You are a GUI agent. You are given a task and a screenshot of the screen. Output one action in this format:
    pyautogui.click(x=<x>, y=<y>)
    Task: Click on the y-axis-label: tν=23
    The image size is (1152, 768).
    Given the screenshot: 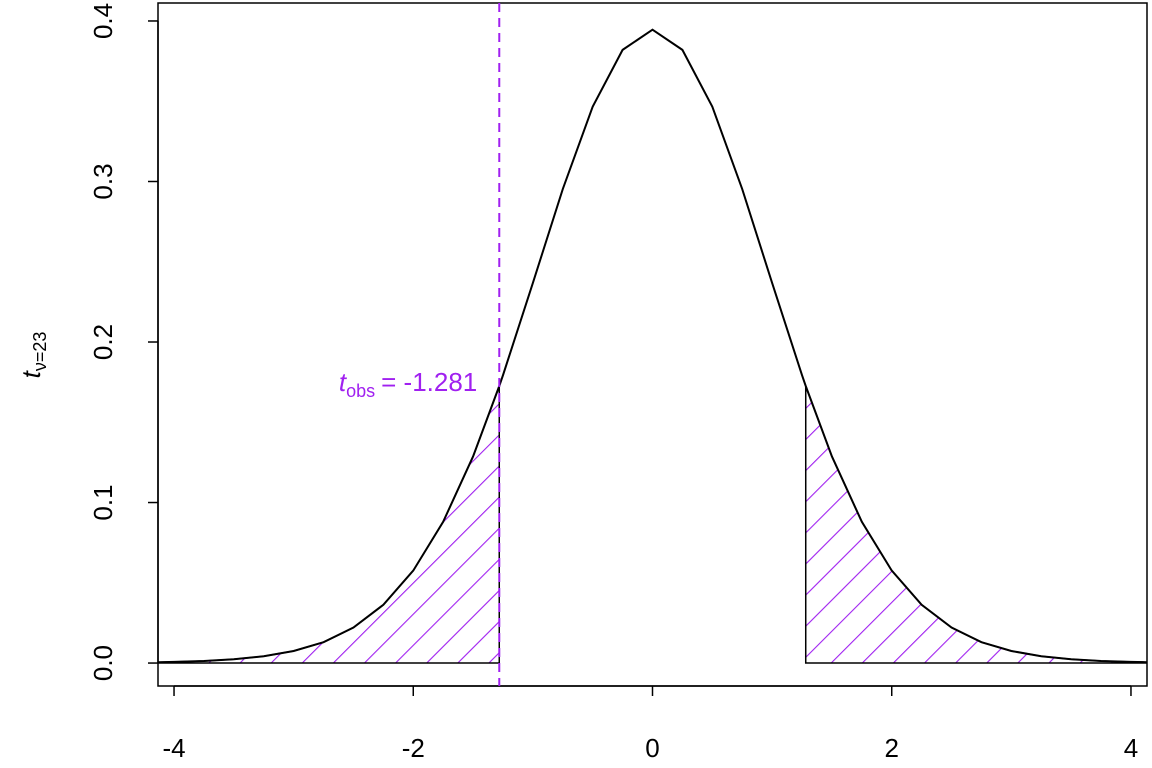 What is the action you would take?
    pyautogui.click(x=33, y=355)
    